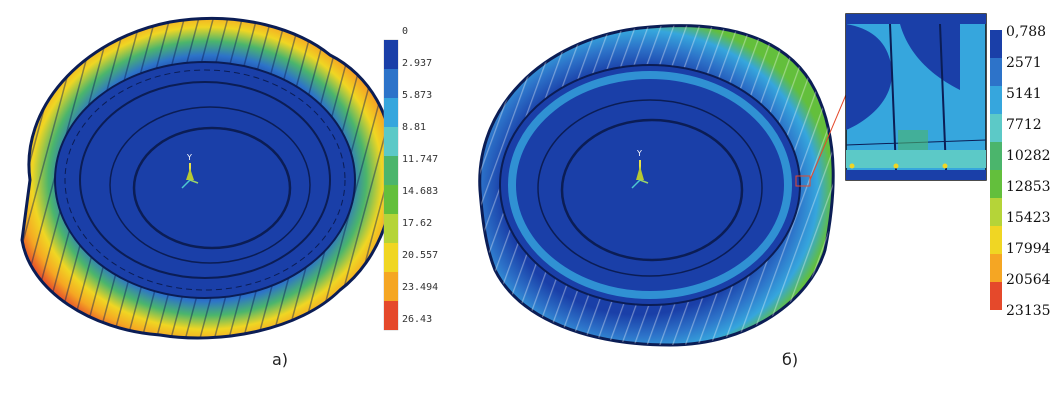 This screenshot has width=1061, height=397. Describe the element at coordinates (1028, 156) in the screenshot. I see `legend-b-label: 10282` at that location.